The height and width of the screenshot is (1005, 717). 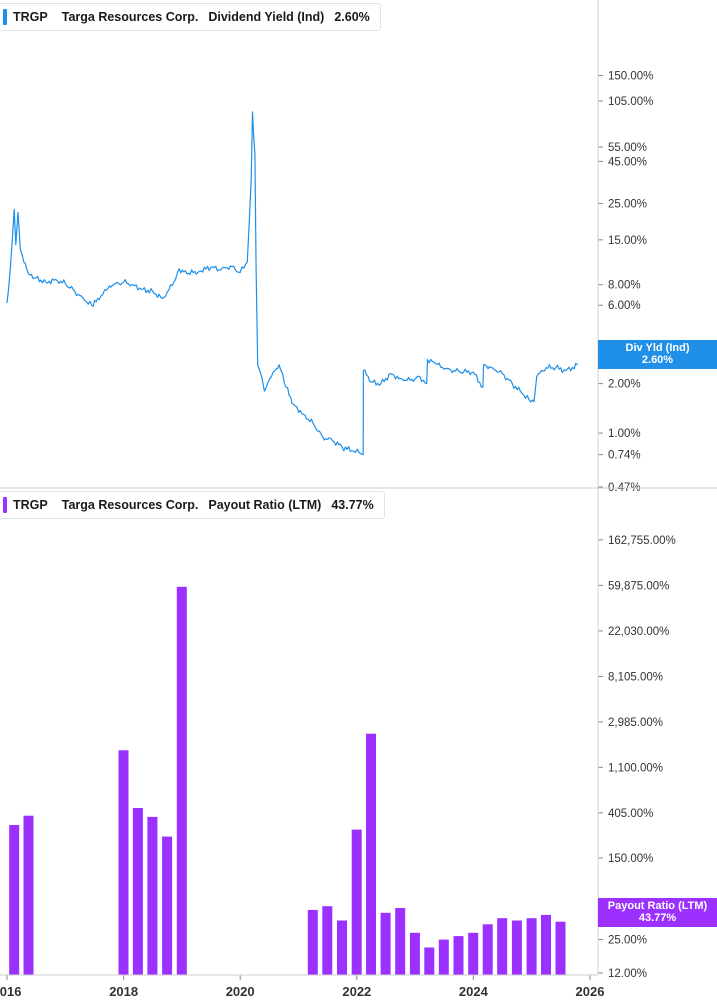 What do you see at coordinates (590, 991) in the screenshot?
I see `x-tick-label: 2026` at bounding box center [590, 991].